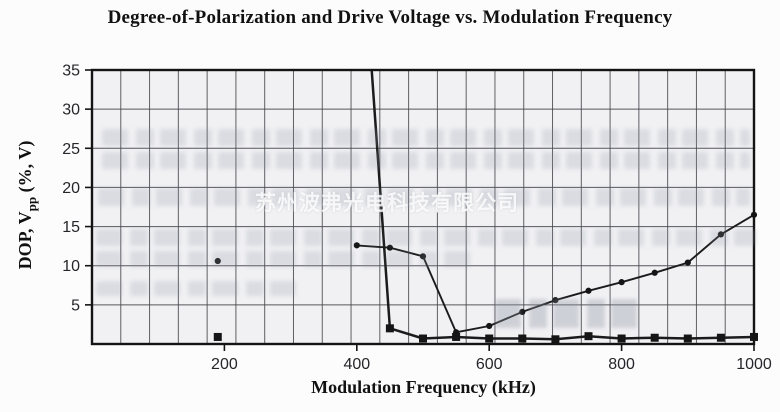  I want to click on x-tick-label: 1000, so click(754, 364).